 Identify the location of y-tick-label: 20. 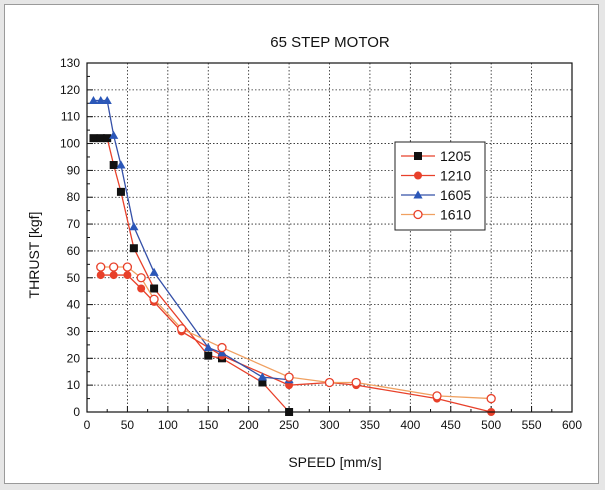
(74, 358).